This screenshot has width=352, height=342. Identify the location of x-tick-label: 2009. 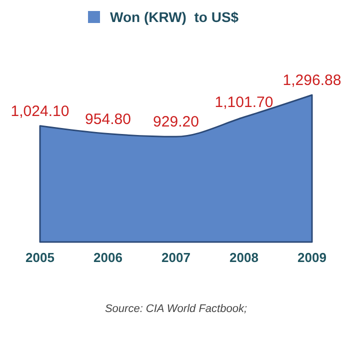
(312, 257).